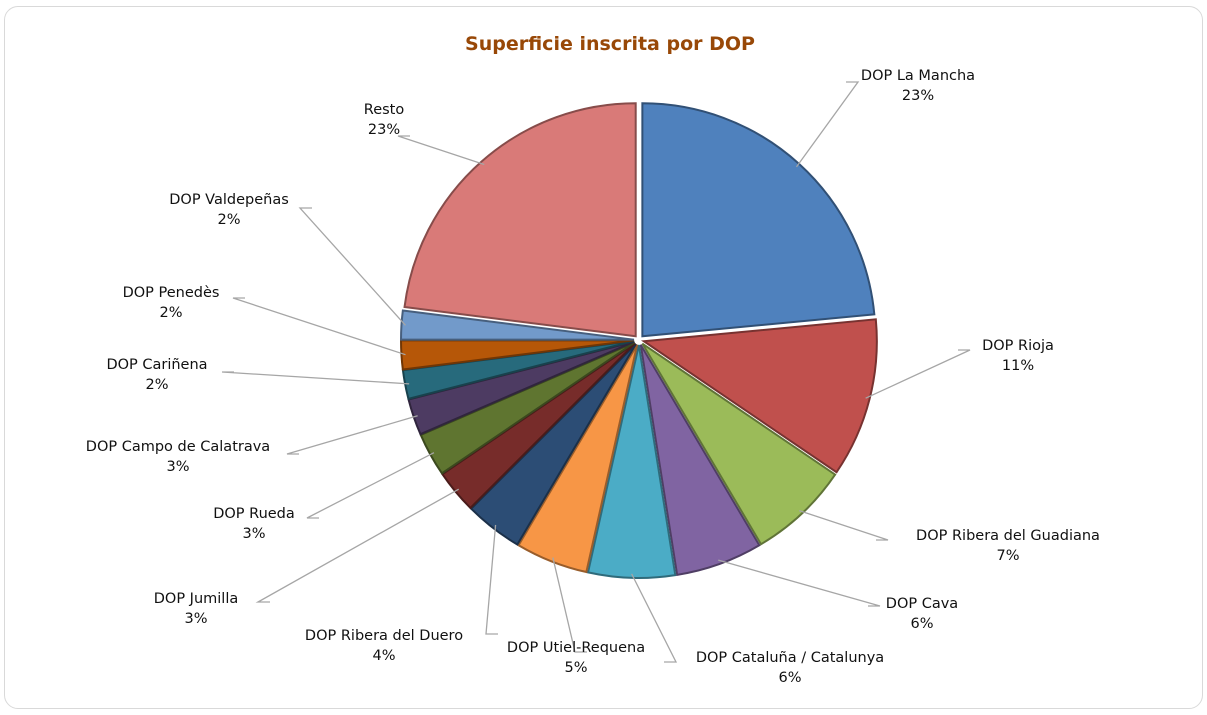  I want to click on slice-label: DOP Penedès, so click(171, 293).